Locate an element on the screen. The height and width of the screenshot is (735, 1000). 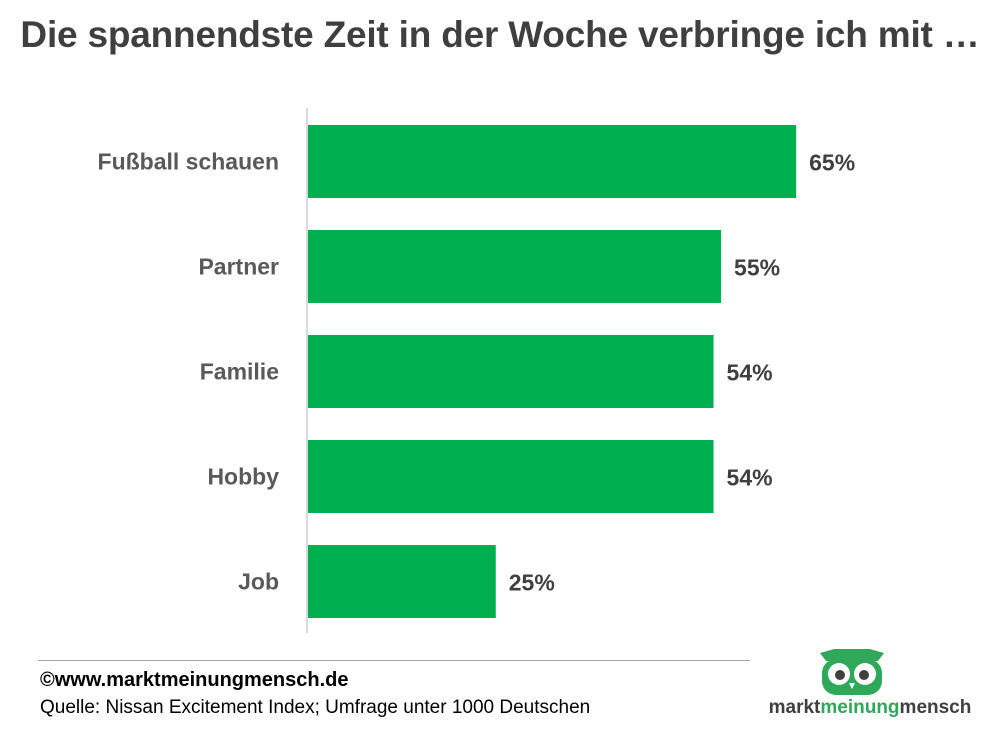
category-label: Familie is located at coordinates (239, 372).